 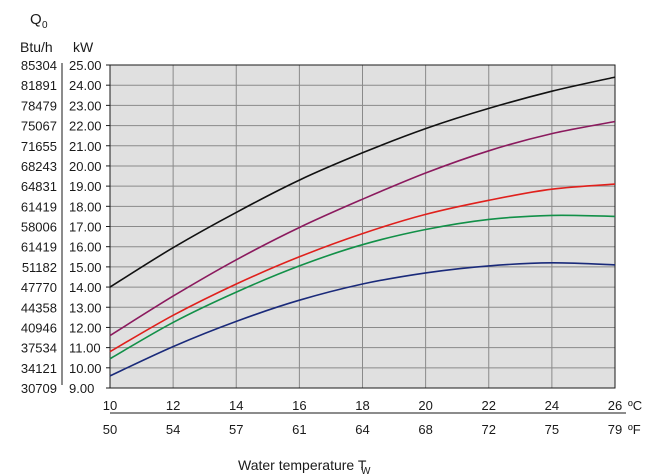 What do you see at coordinates (85, 327) in the screenshot?
I see `y-tick-label-kw: 12.00` at bounding box center [85, 327].